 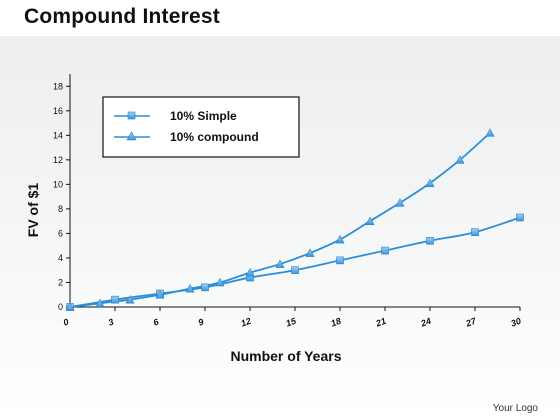 I want to click on y-tick-label: 0, so click(x=60, y=307).